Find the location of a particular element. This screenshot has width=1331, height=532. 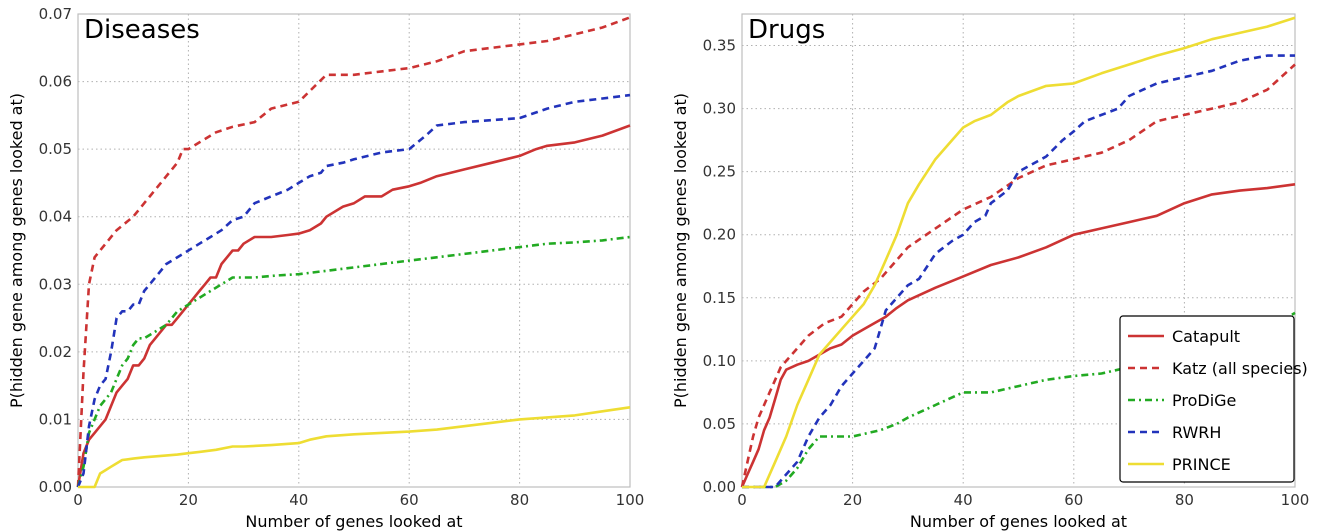

diseases-x-tick-label: 40 is located at coordinates (298, 500).